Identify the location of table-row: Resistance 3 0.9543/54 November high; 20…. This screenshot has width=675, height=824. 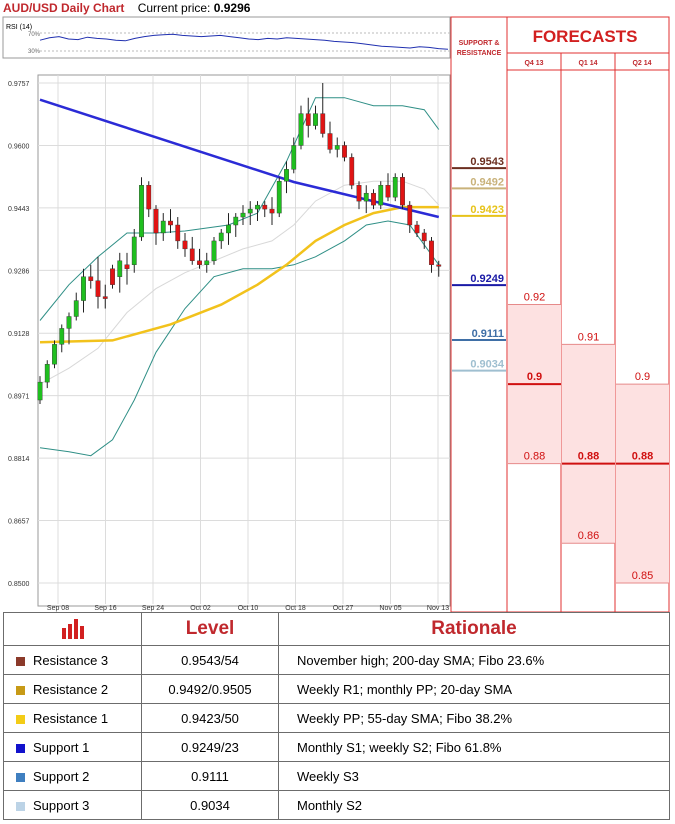
(336, 660).